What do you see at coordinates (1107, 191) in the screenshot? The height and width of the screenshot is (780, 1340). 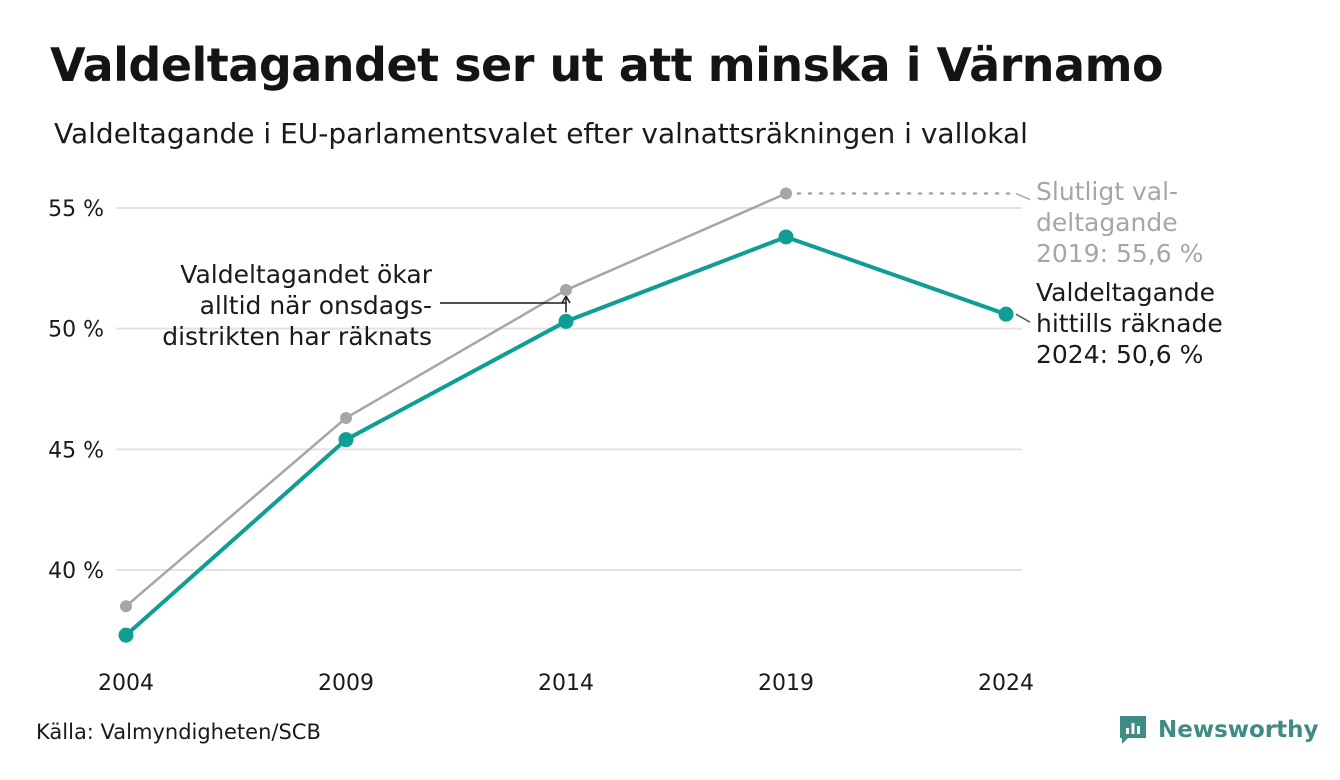 I see `final-2019-annotation: Slutligt val-` at bounding box center [1107, 191].